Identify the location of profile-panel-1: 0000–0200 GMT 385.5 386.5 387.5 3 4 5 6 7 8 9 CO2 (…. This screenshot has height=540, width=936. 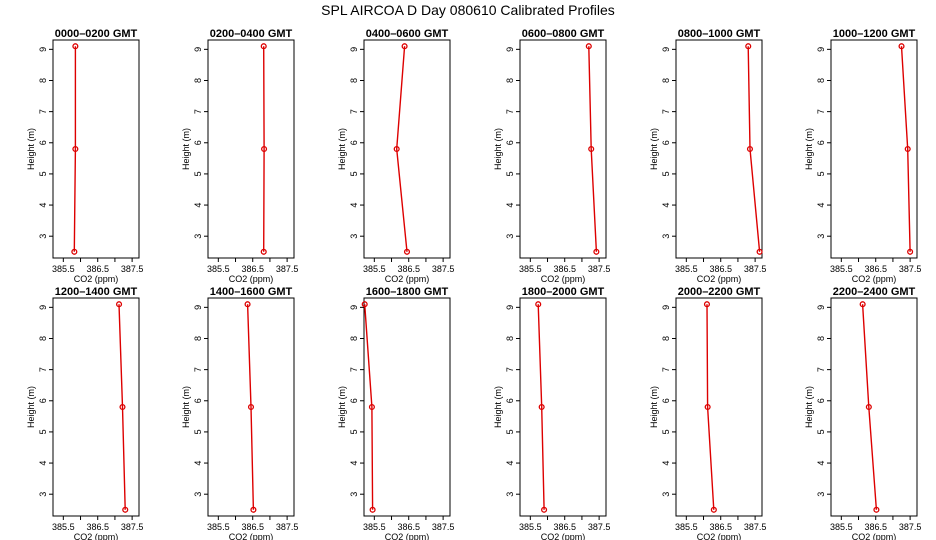
(84, 156).